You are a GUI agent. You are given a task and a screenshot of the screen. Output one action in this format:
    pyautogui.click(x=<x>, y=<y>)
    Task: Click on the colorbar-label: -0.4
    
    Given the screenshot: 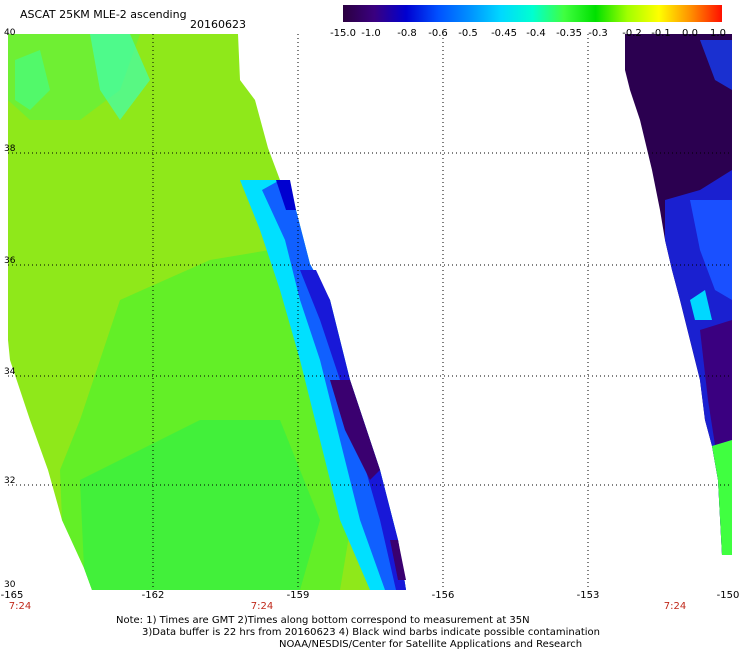 What is the action you would take?
    pyautogui.click(x=536, y=33)
    